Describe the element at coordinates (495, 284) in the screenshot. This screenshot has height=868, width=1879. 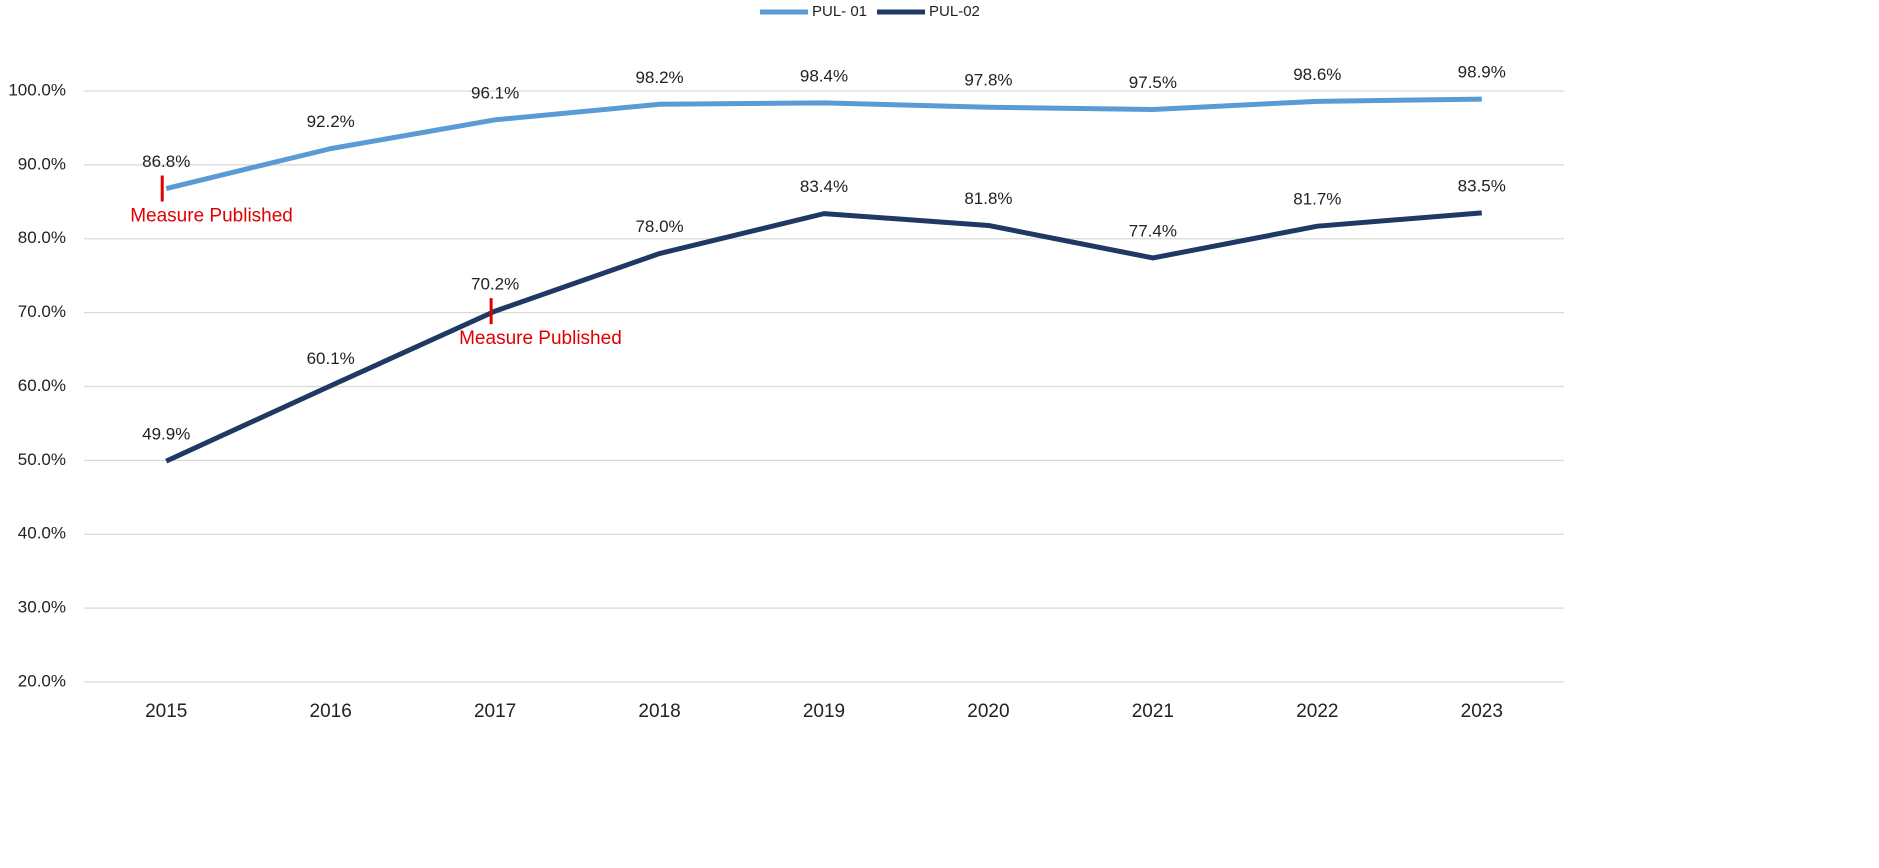
I see `data-label: 70.2%` at that location.